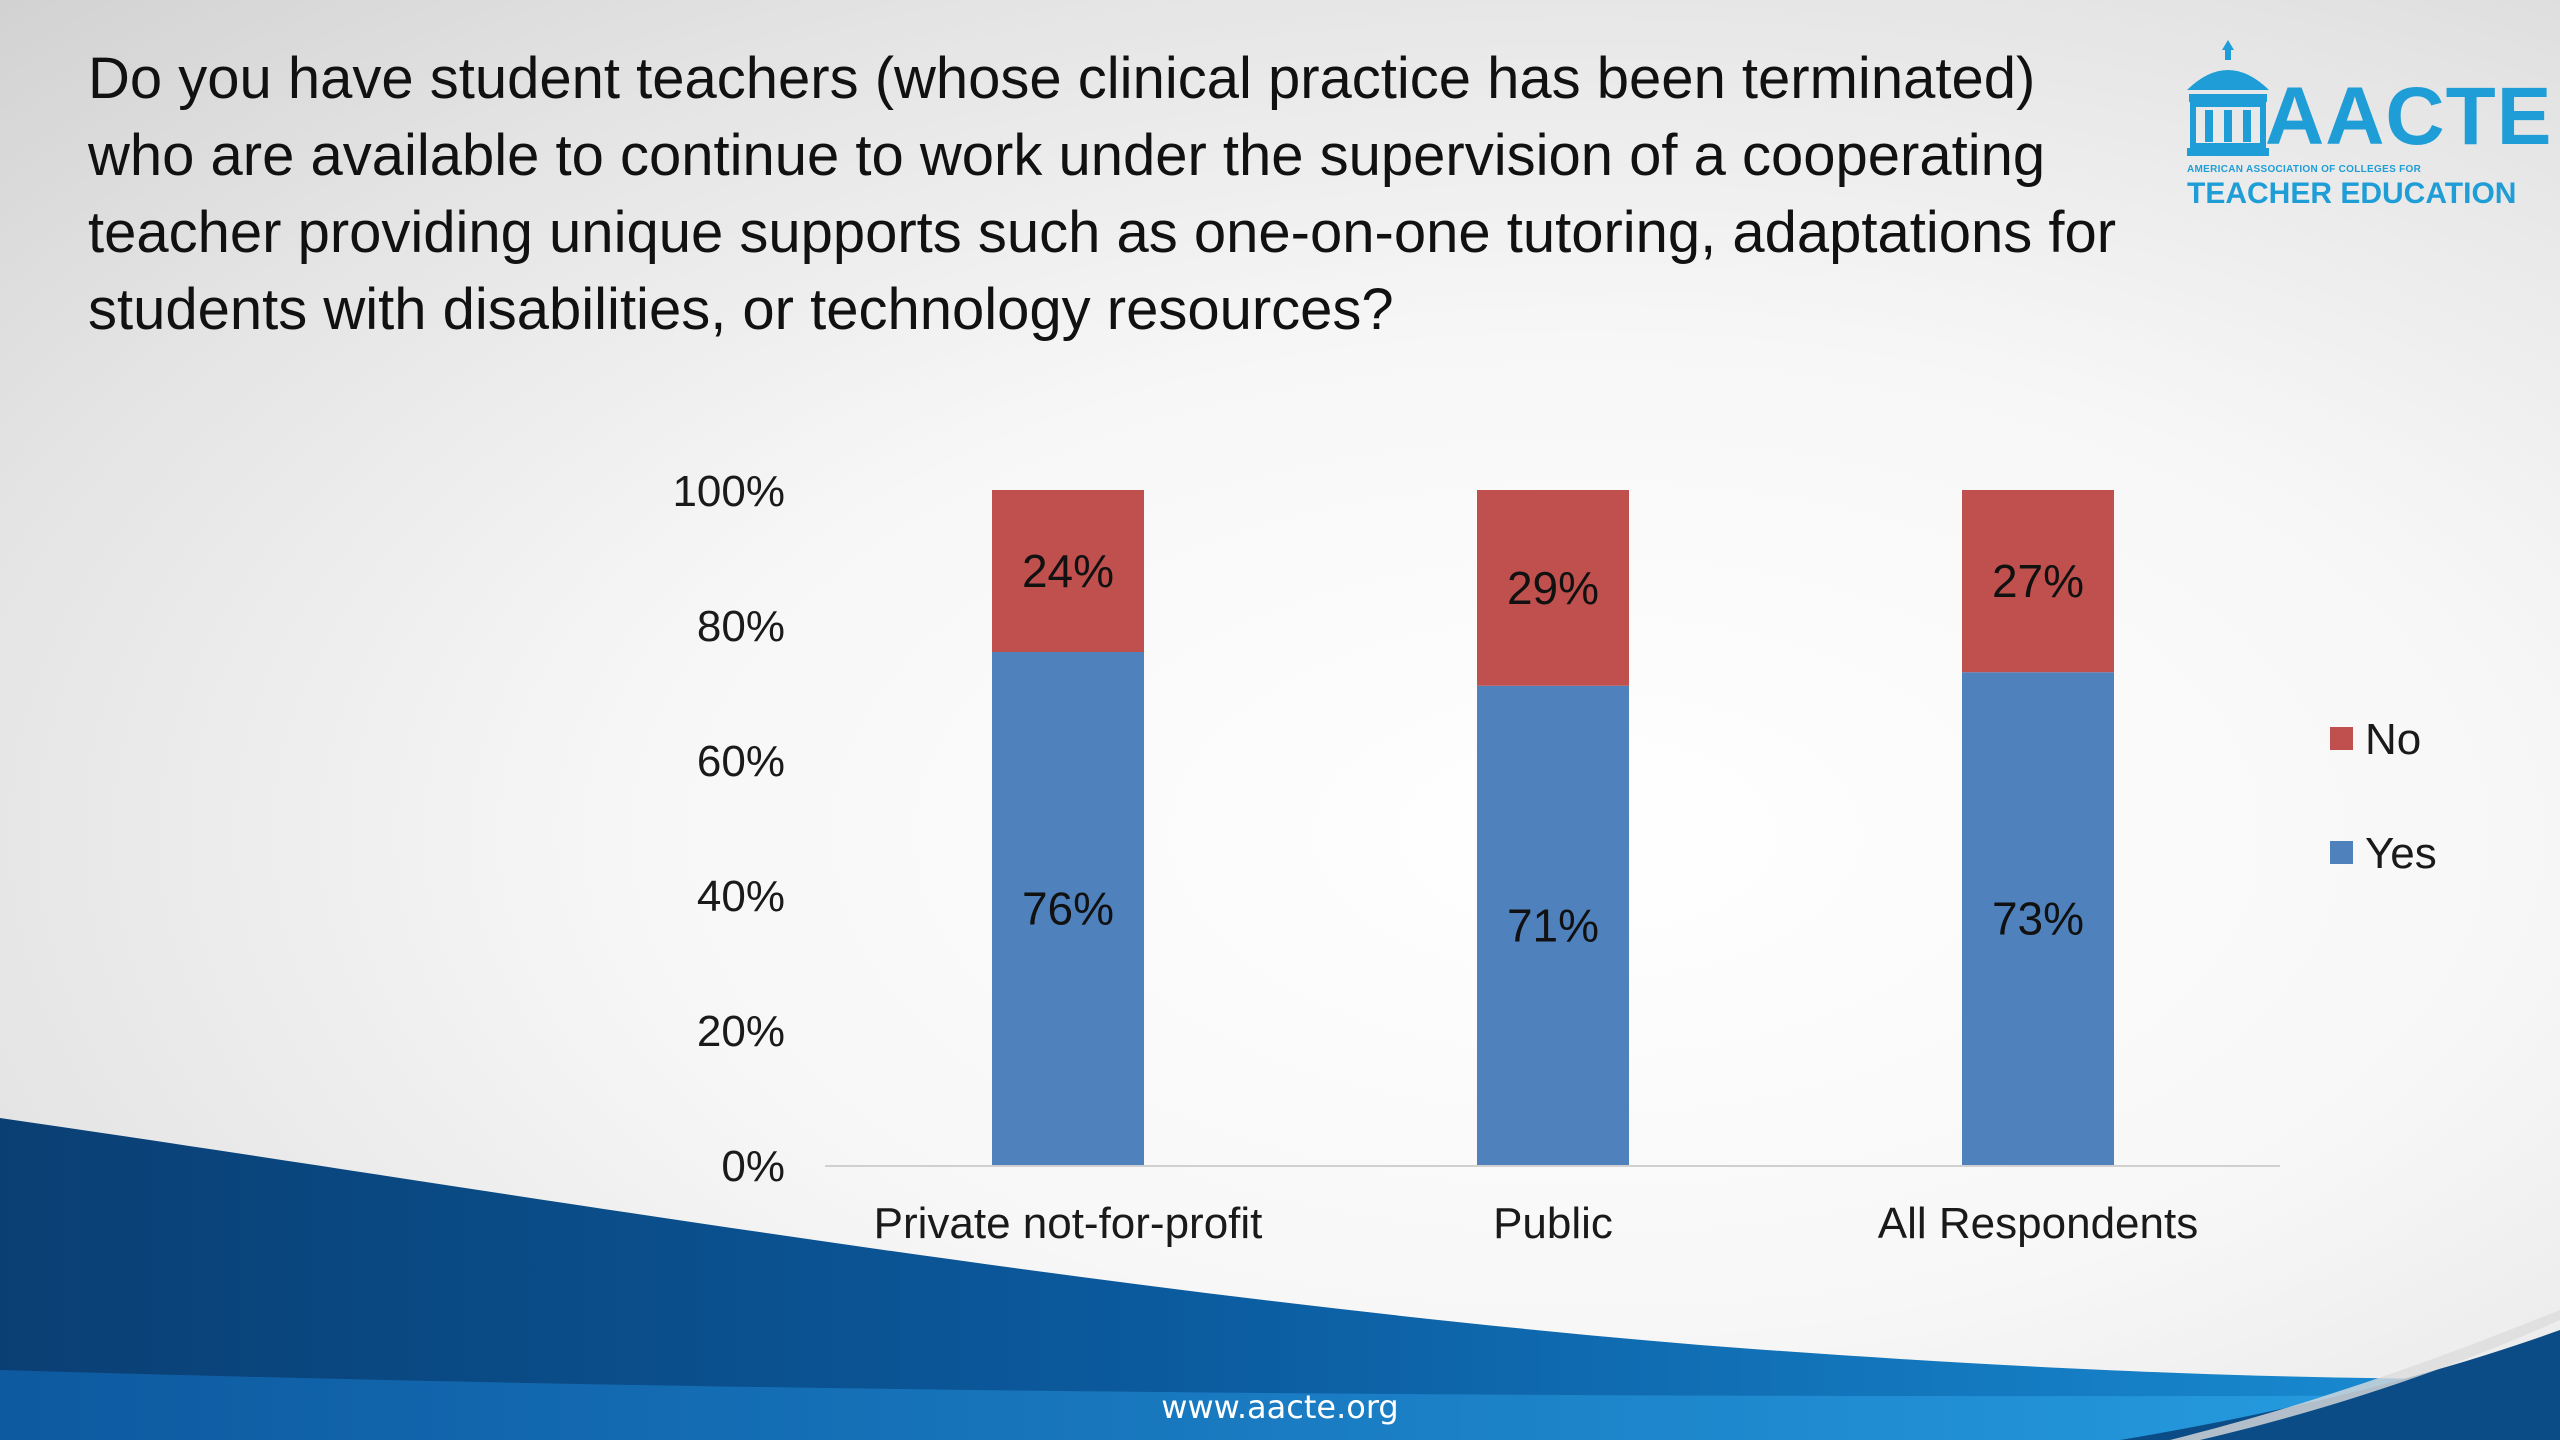  I want to click on data-label-yes: 76%, so click(1068, 909).